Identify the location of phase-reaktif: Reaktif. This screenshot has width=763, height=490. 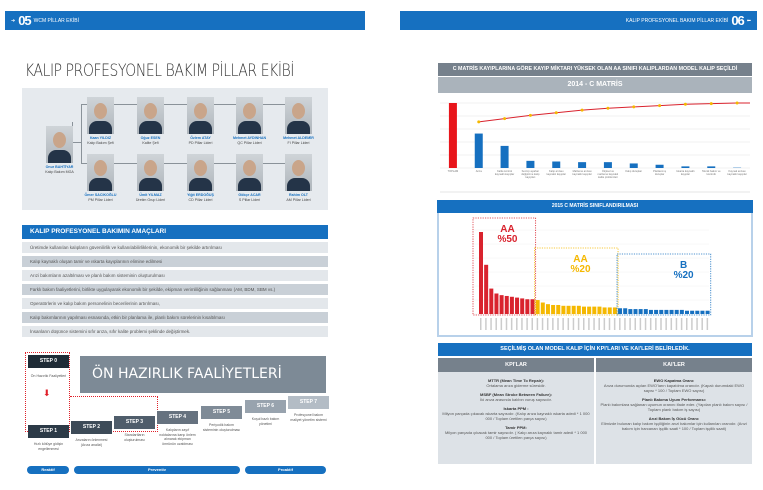
(48, 470).